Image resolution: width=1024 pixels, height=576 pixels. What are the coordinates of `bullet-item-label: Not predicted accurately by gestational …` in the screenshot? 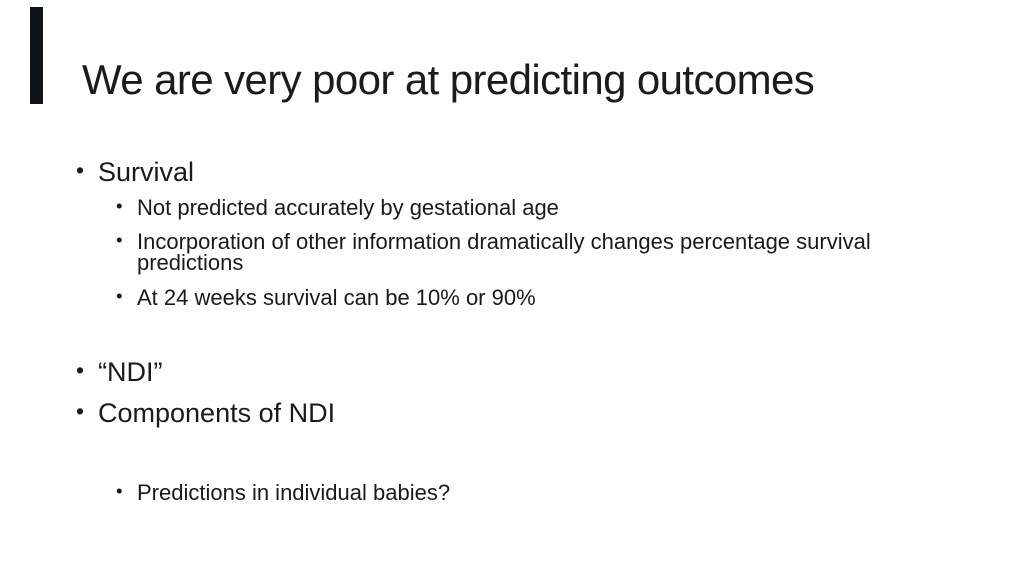 It's located at (348, 207).